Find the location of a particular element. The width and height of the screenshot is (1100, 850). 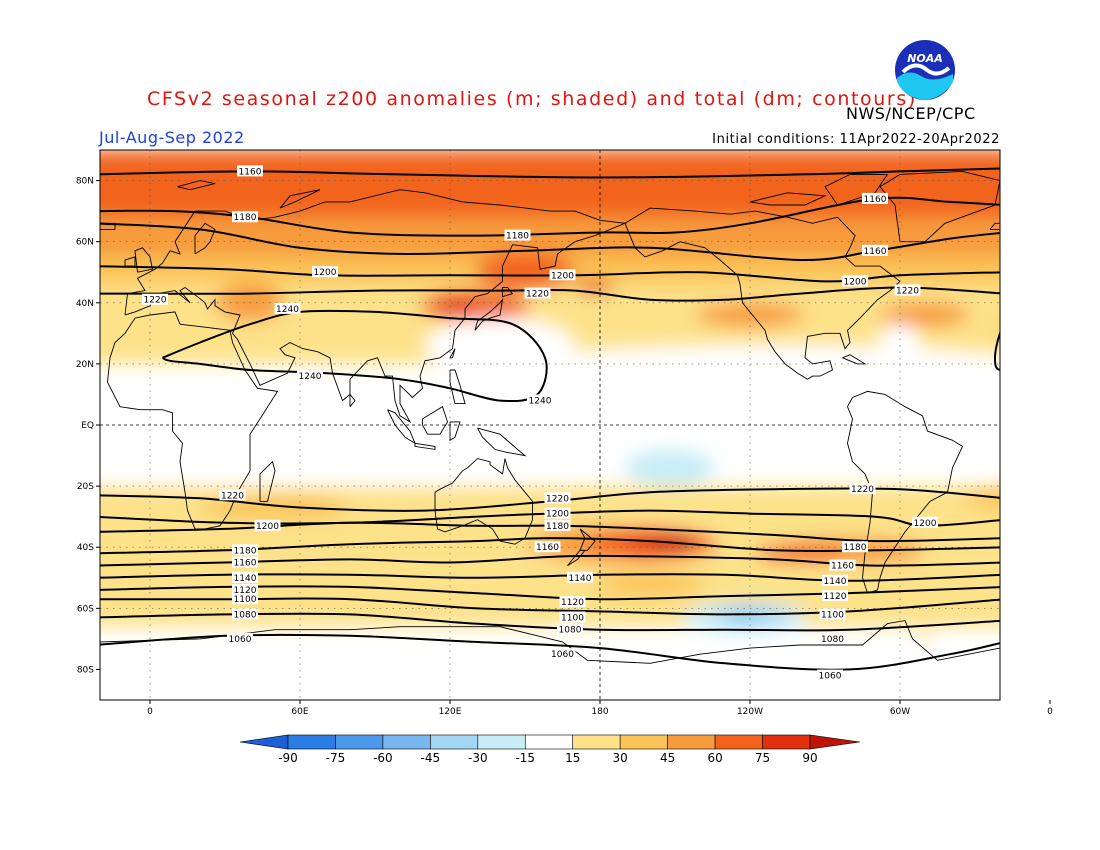

lon-label: 180 is located at coordinates (599, 712).